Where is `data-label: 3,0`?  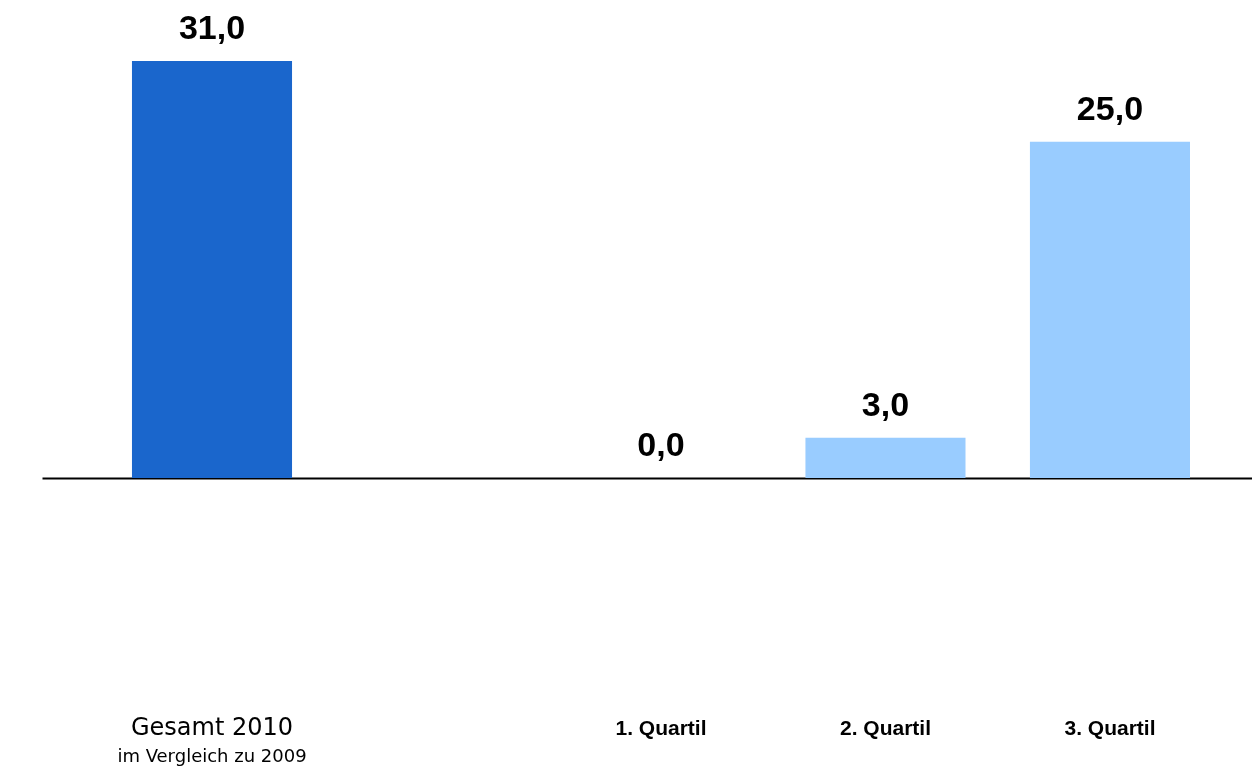
data-label: 3,0 is located at coordinates (885, 403).